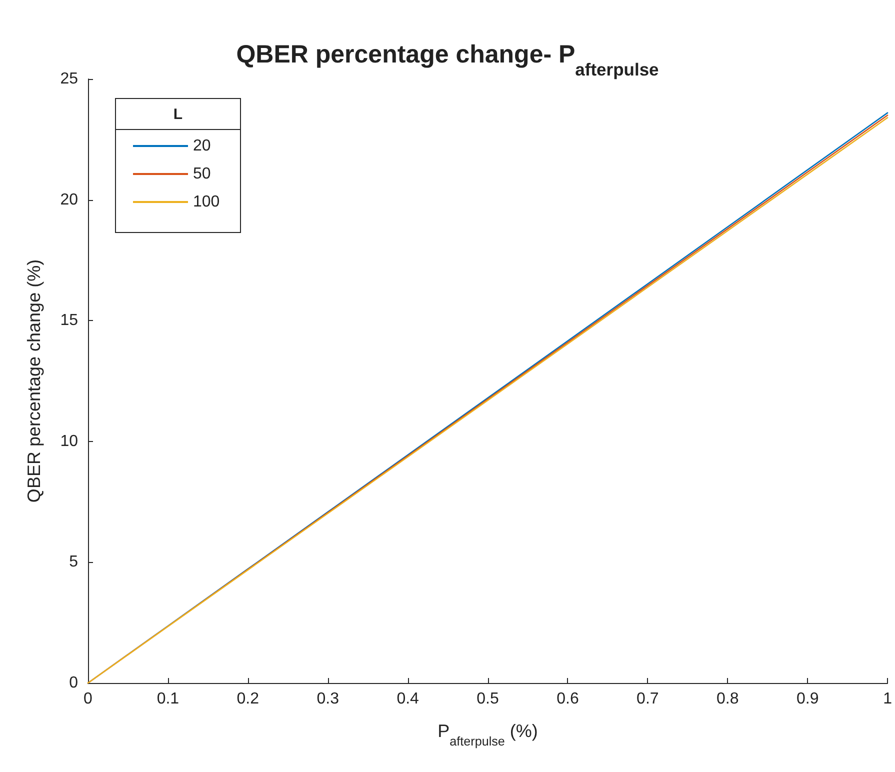  What do you see at coordinates (408, 699) in the screenshot?
I see `x-tick-label: 0.4` at bounding box center [408, 699].